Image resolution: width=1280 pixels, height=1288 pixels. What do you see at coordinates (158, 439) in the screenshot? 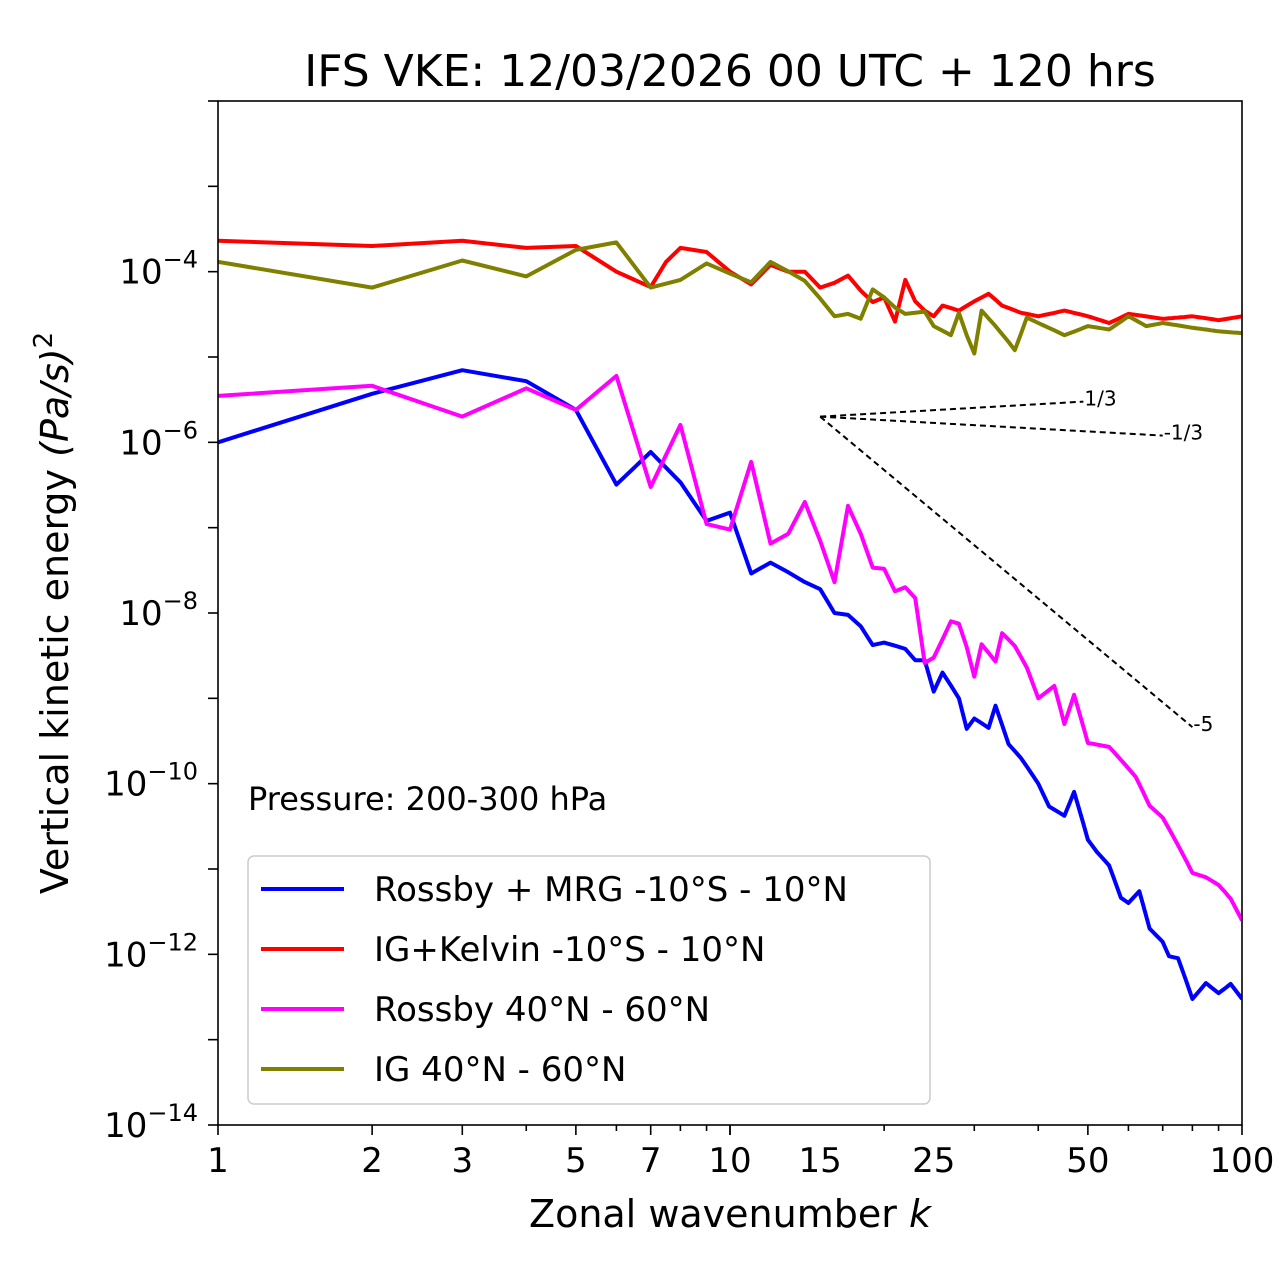
I see `y-tick-label: 10⁻⁶` at bounding box center [158, 439].